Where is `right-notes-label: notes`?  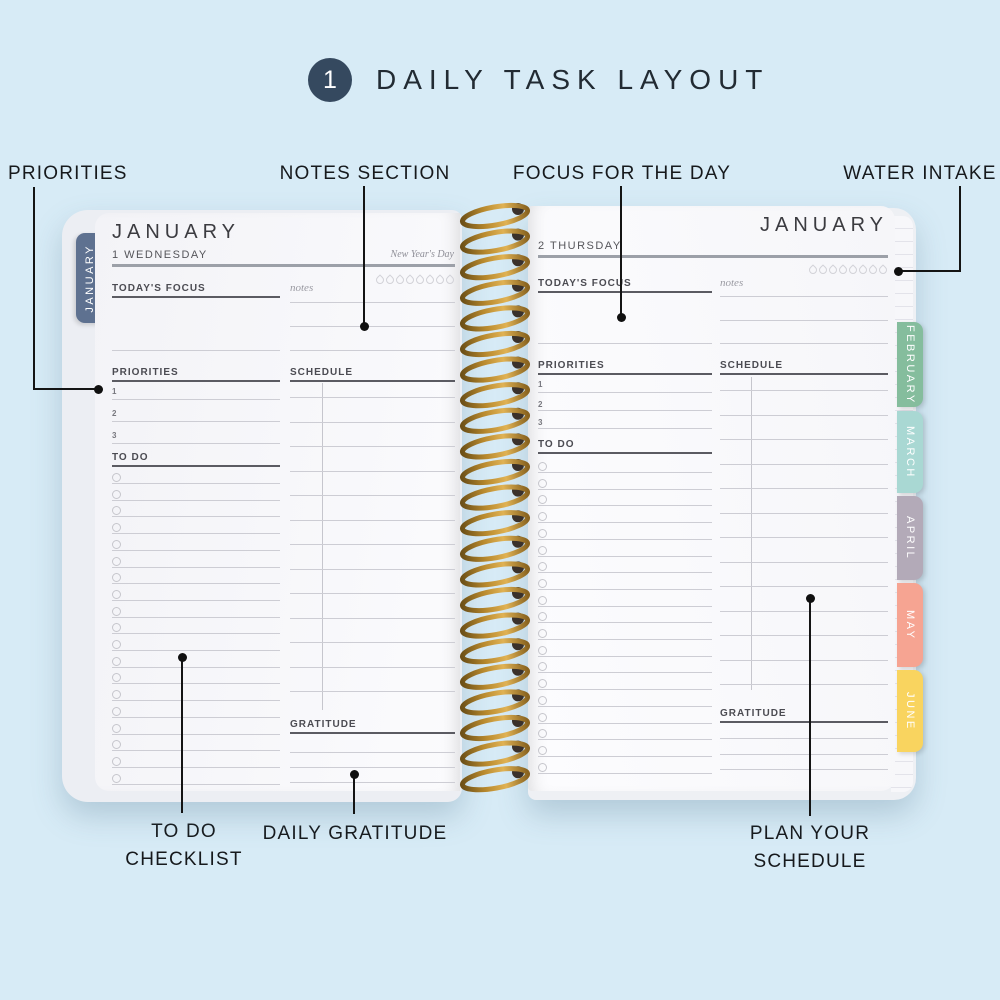 right-notes-label: notes is located at coordinates (732, 283).